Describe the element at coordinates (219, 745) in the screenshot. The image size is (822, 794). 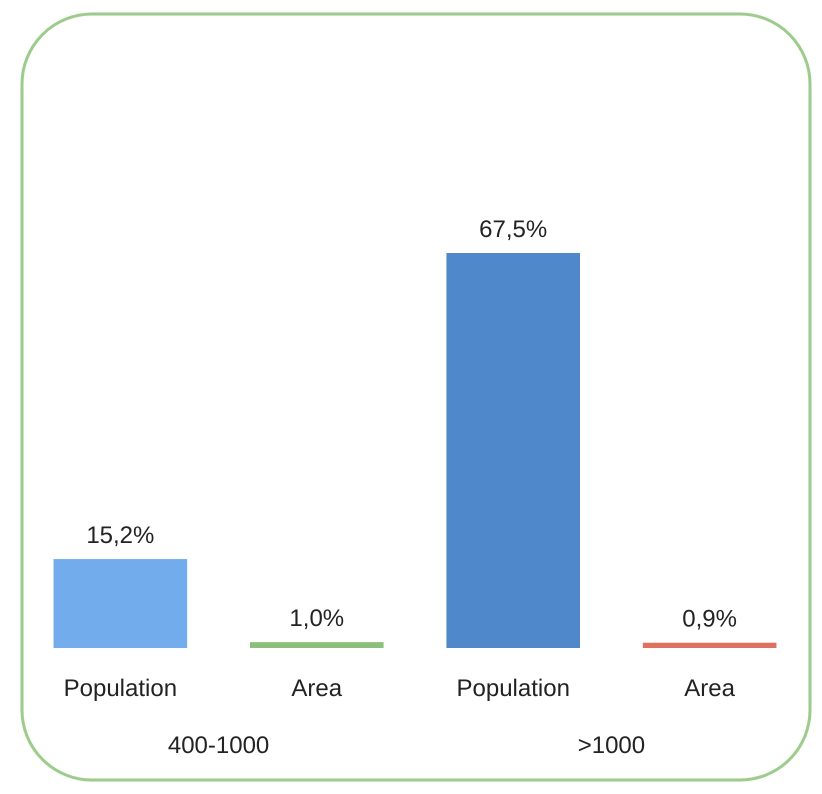
I see `text: 400-1000` at that location.